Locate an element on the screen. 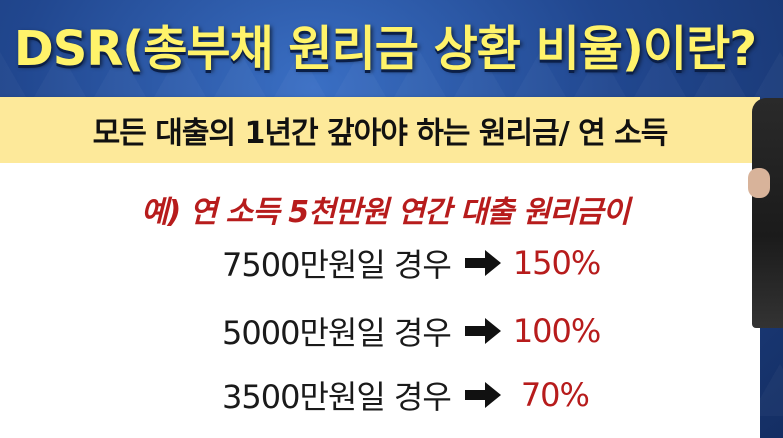 This screenshot has width=783, height=438. slide-title: DSR(총부채 원리금 상환 비율)이란? is located at coordinates (385, 49).